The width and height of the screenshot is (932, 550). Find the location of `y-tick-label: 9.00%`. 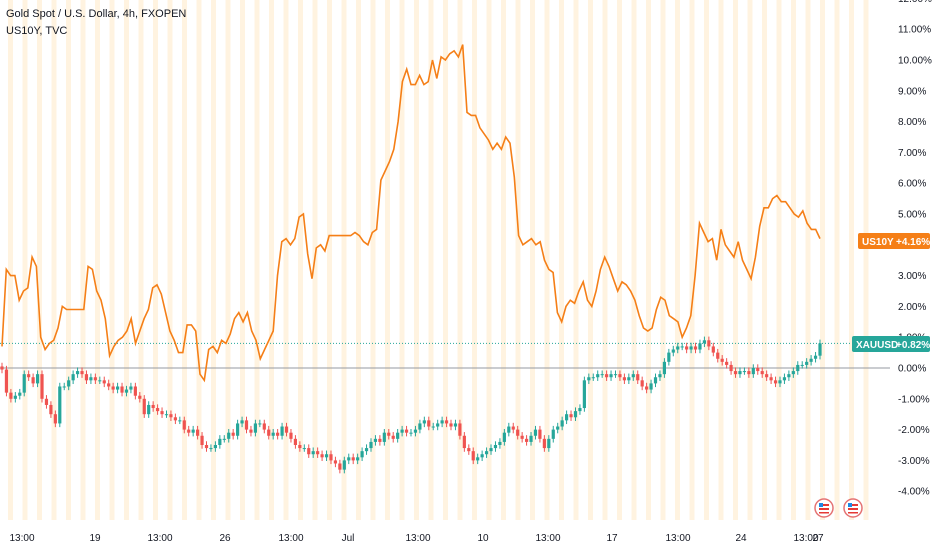

y-tick-label: 9.00% is located at coordinates (912, 91).